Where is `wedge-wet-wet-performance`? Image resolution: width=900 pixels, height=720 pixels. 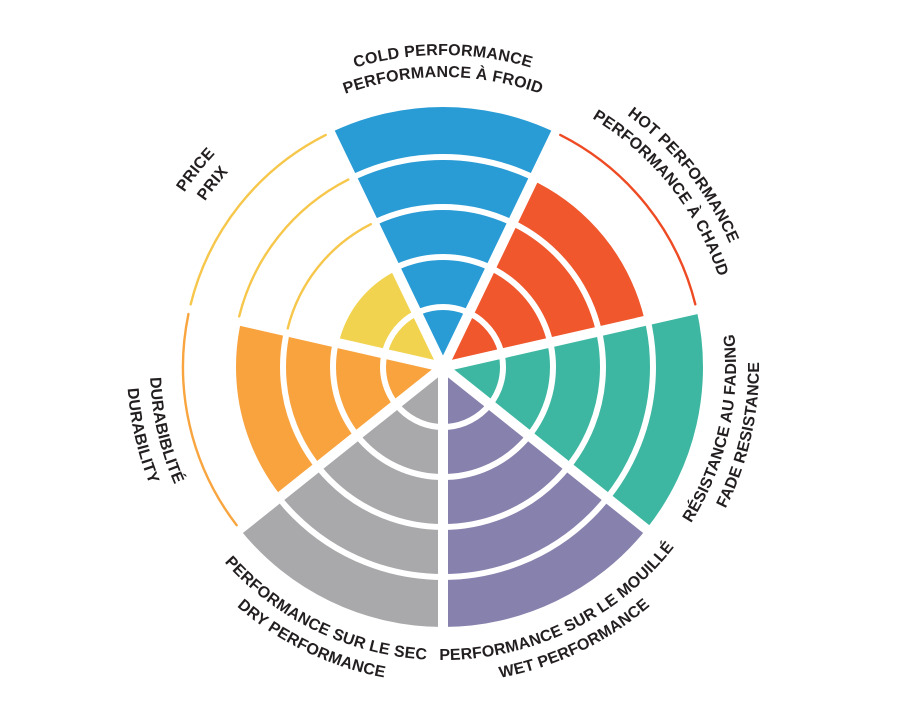
wedge-wet-wet-performance is located at coordinates (545, 497).